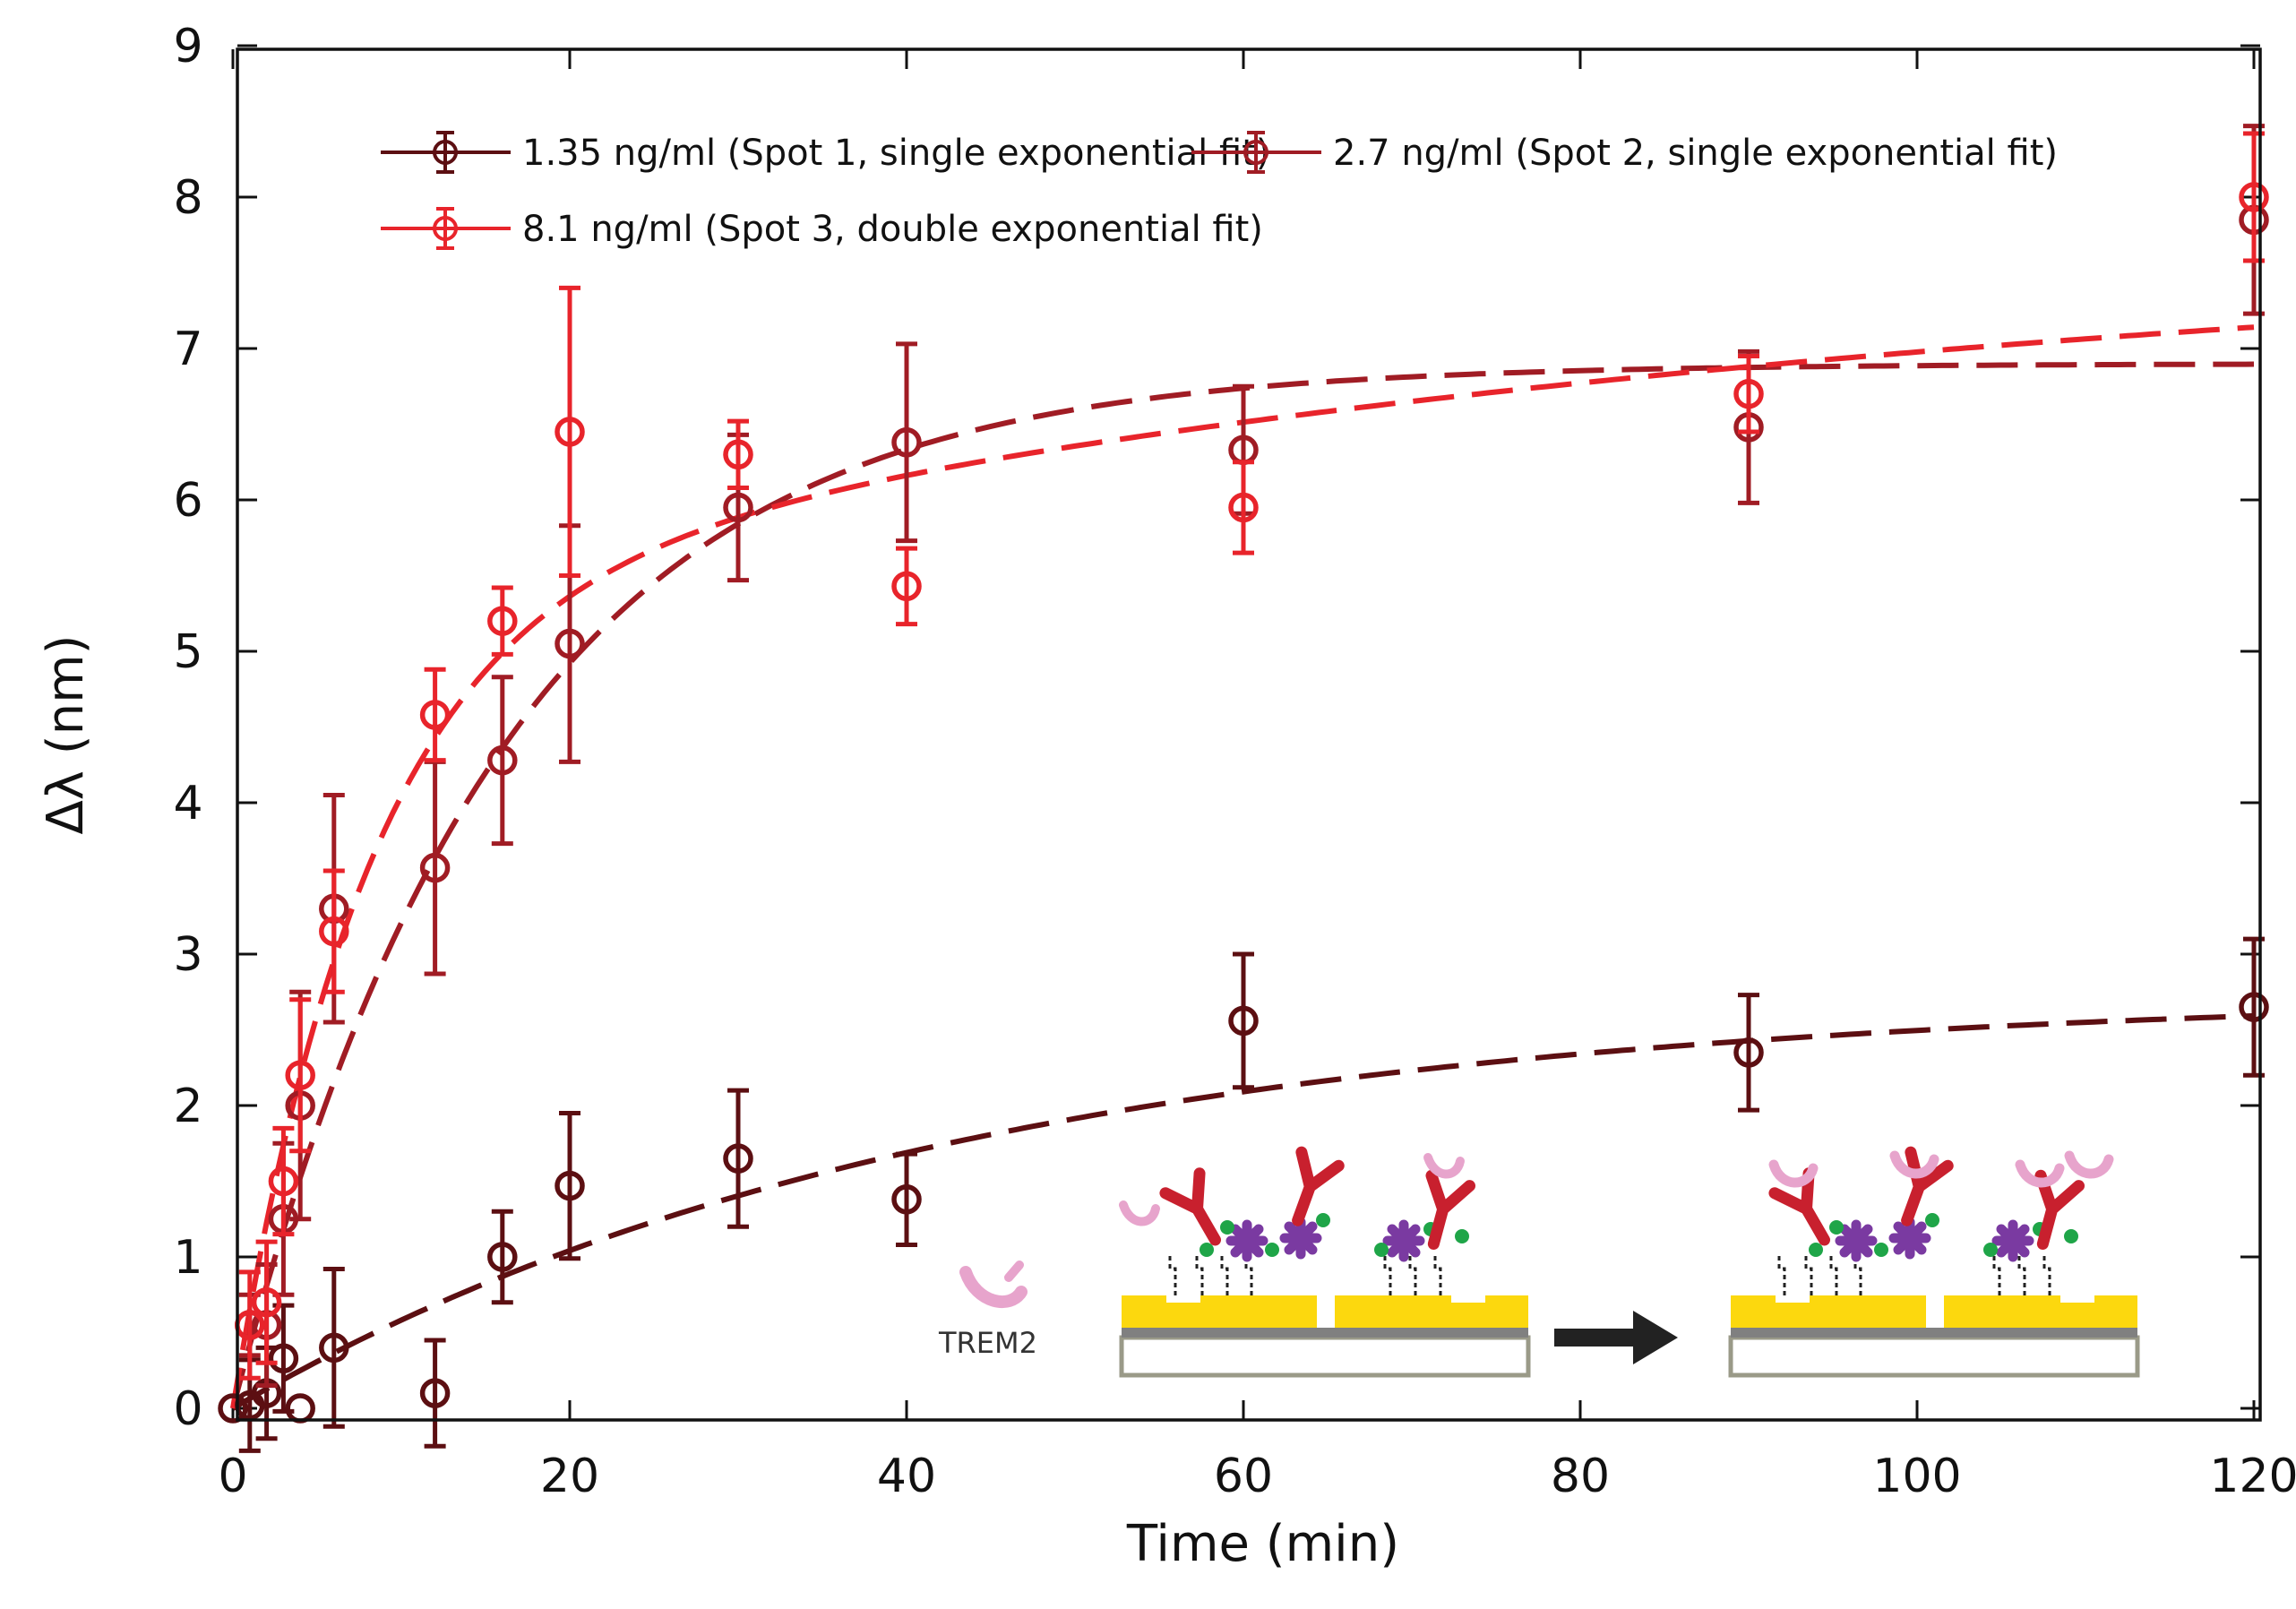 The image size is (2296, 1609). I want to click on y-axis-label: Δλ (nm), so click(66, 735).